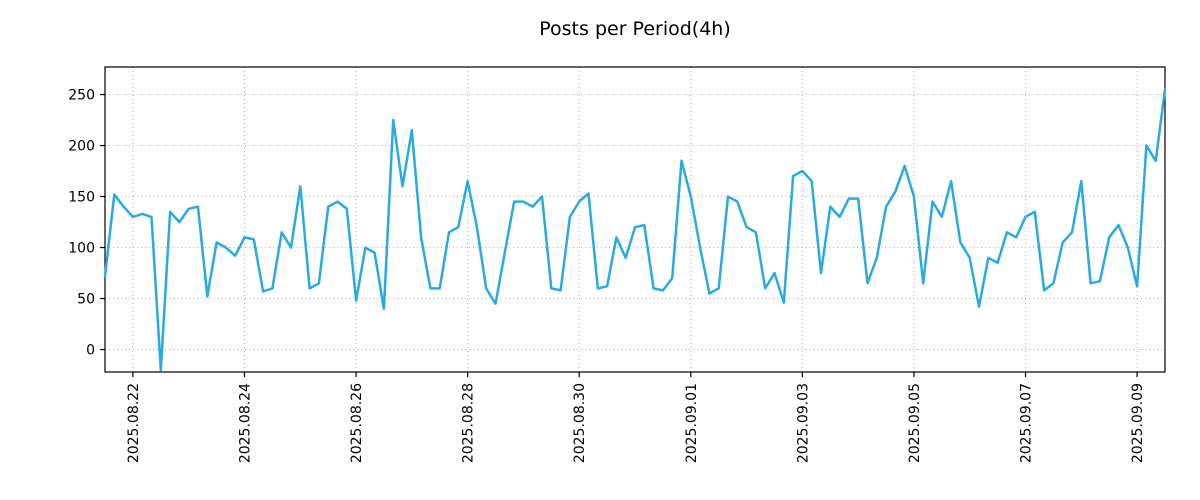 The height and width of the screenshot is (500, 1200). What do you see at coordinates (635, 29) in the screenshot?
I see `chart-title: Posts per Period(4h)` at bounding box center [635, 29].